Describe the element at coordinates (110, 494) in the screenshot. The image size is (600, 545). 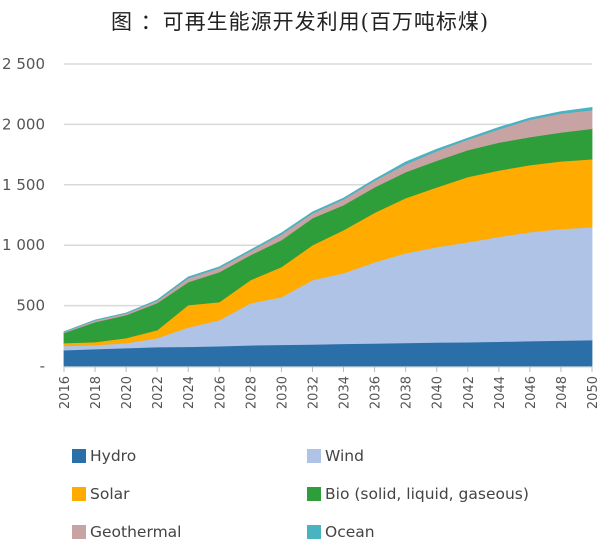
I see `legend-label-solar: Solar` at that location.